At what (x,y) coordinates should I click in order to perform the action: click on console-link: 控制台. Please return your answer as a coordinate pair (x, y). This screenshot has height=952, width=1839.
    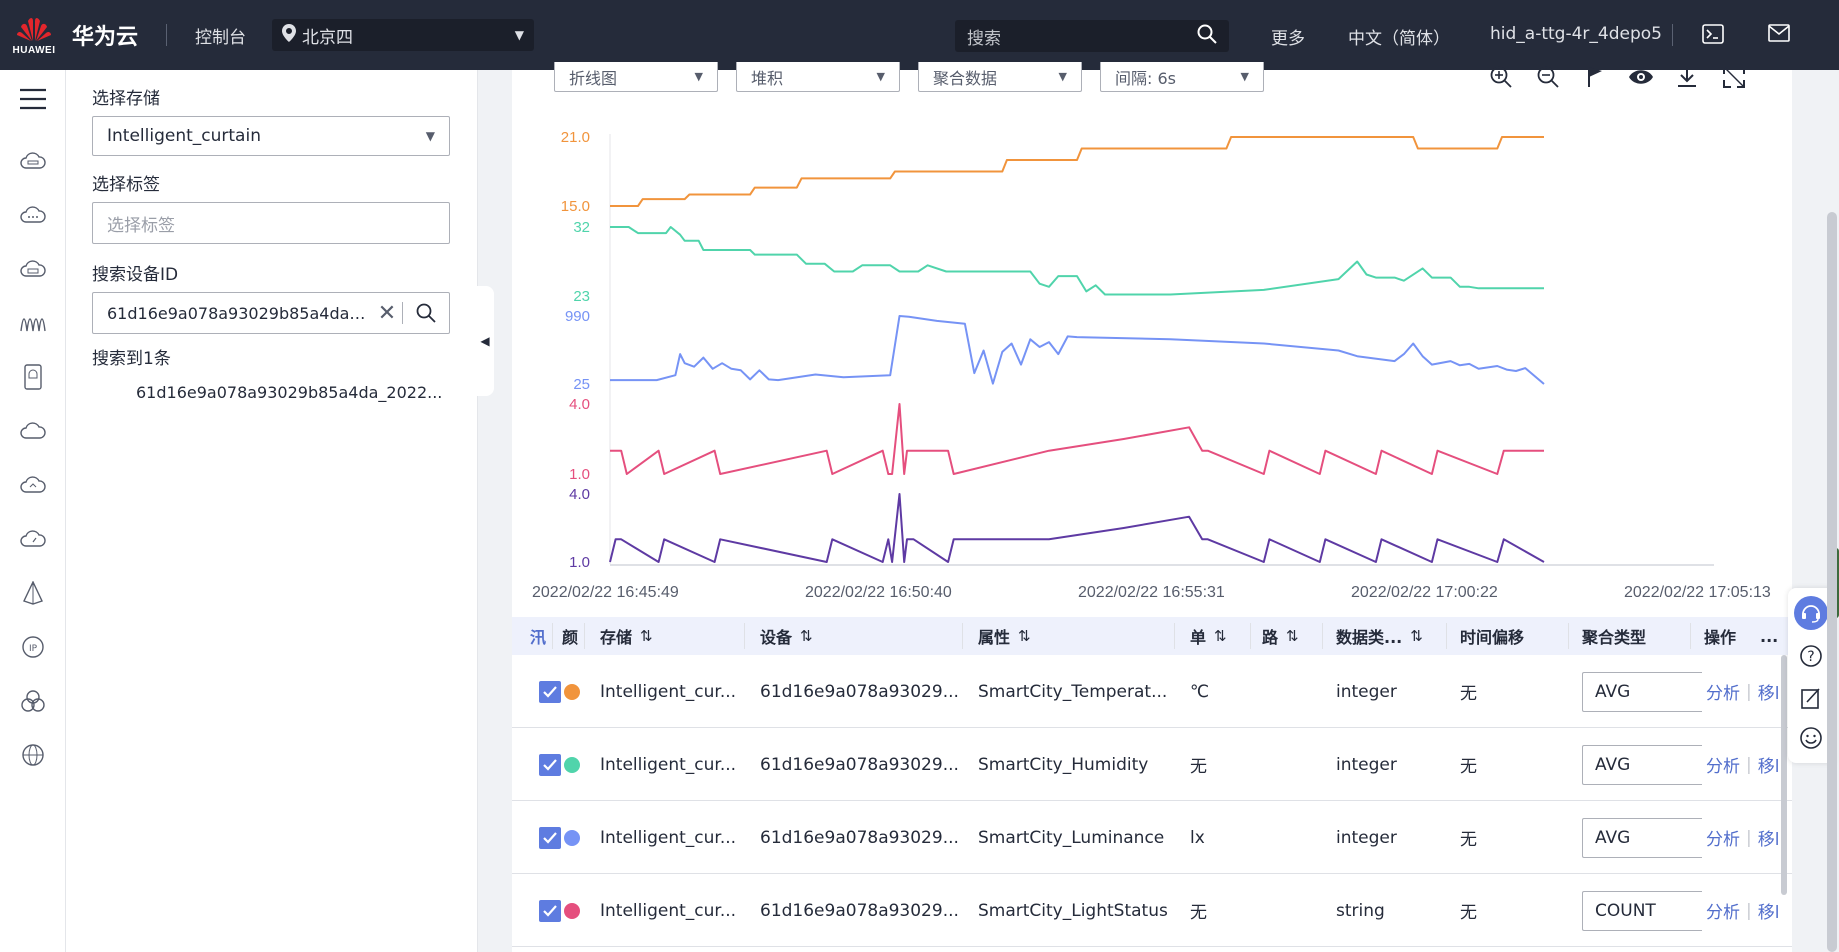
    Looking at the image, I should click on (221, 37).